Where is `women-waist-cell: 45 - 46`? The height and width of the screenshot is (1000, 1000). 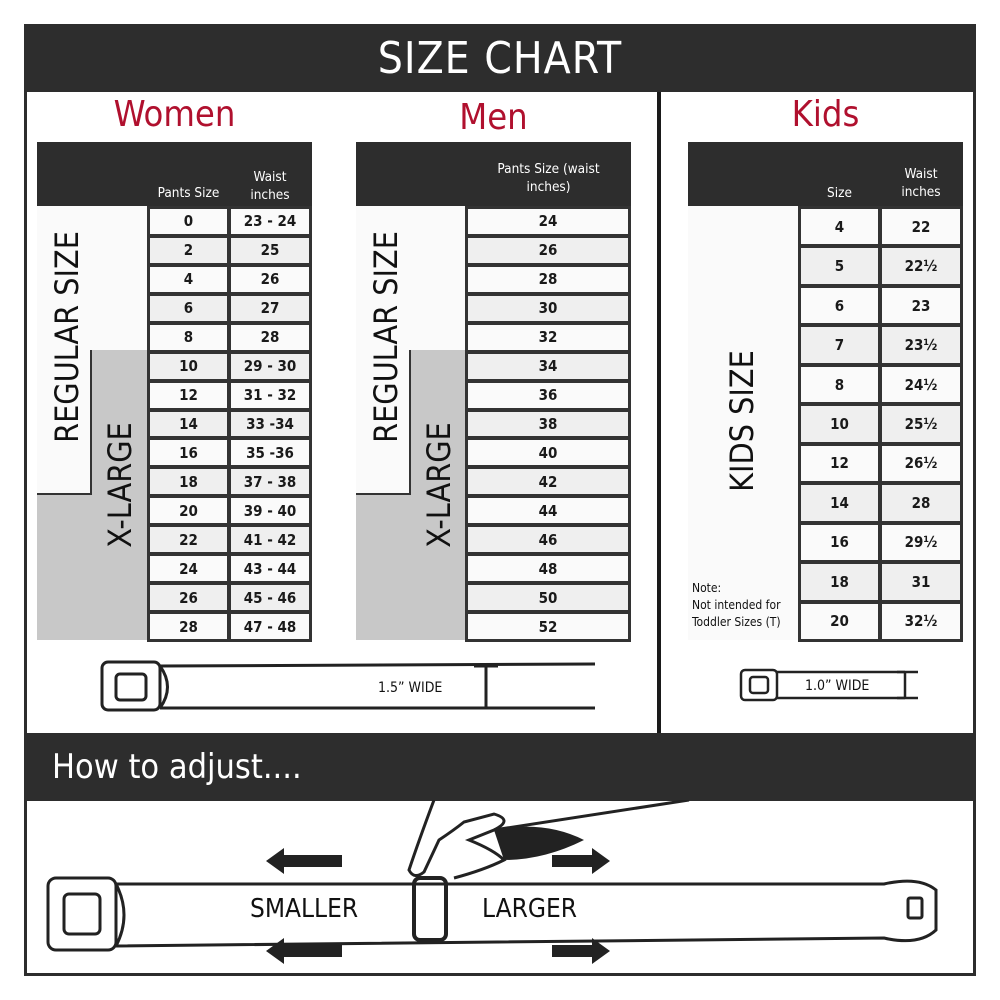 women-waist-cell: 45 - 46 is located at coordinates (270, 598).